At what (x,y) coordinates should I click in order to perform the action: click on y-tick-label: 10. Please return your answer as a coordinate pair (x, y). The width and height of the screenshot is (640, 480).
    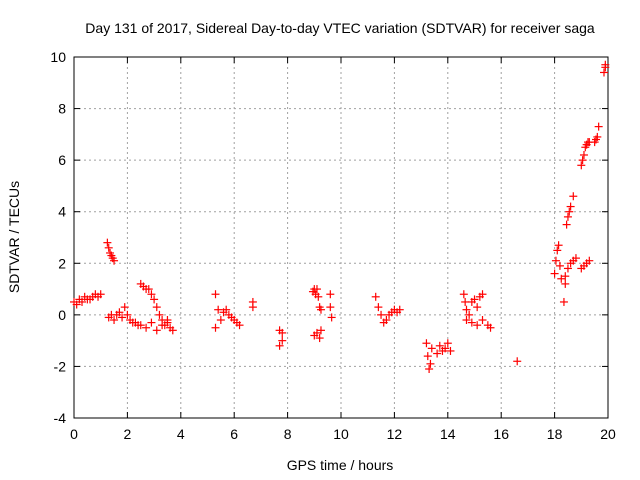
    Looking at the image, I should click on (58, 57).